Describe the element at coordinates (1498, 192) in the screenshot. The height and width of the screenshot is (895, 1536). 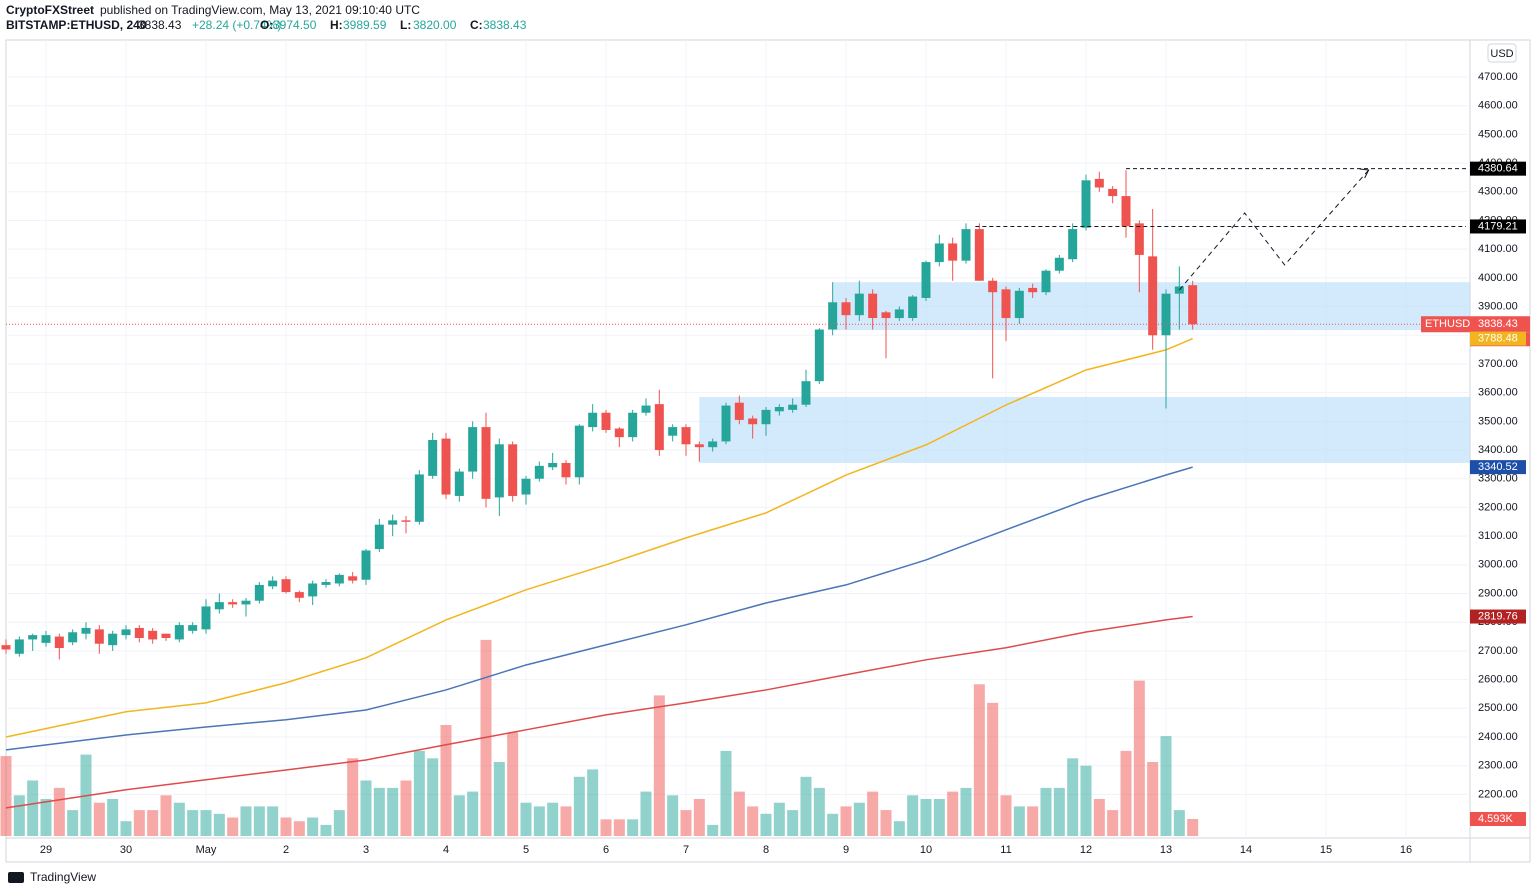
I see `y-tick-label: 4300.00` at that location.